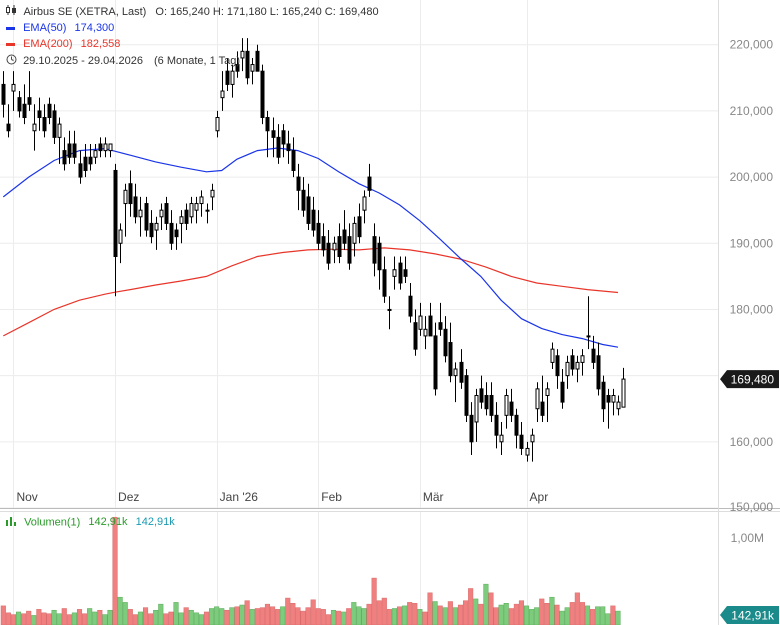  What do you see at coordinates (749, 497) in the screenshot?
I see `axis-badges: 169,480 142,91k` at bounding box center [749, 497].